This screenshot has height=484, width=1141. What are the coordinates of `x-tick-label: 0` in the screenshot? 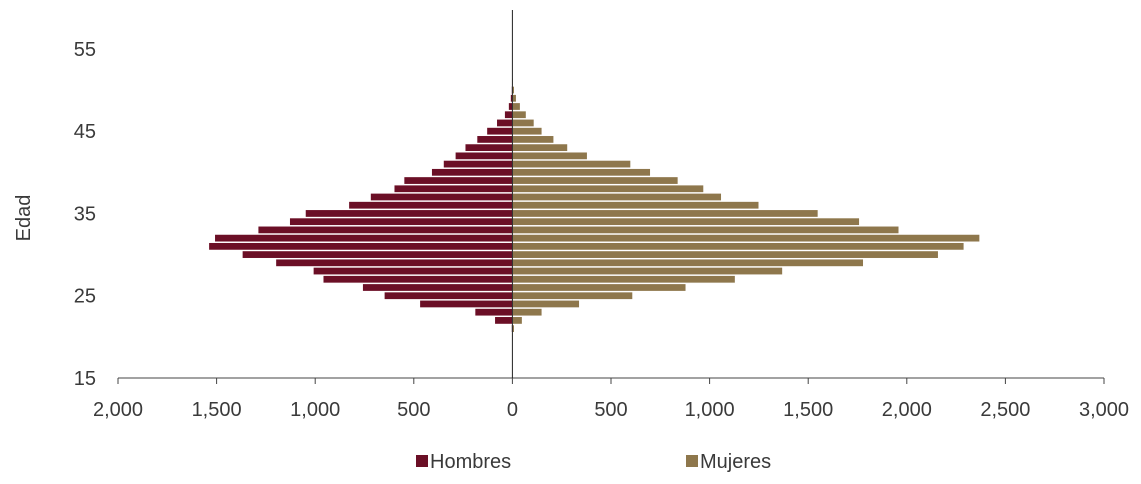 It's located at (512, 410).